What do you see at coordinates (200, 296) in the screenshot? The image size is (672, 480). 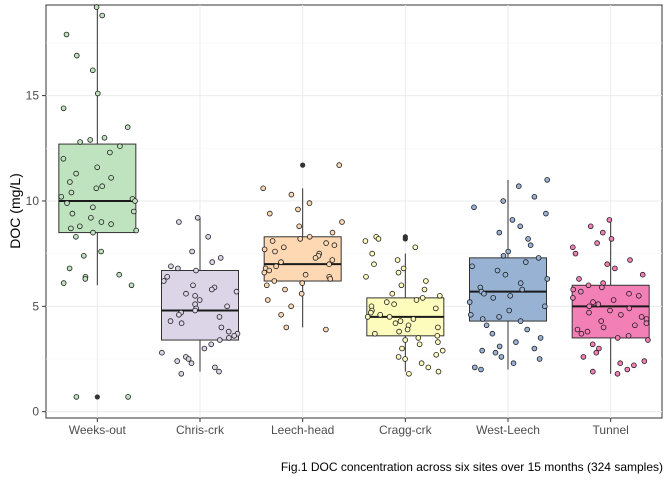 I see `points-chris-crk` at bounding box center [200, 296].